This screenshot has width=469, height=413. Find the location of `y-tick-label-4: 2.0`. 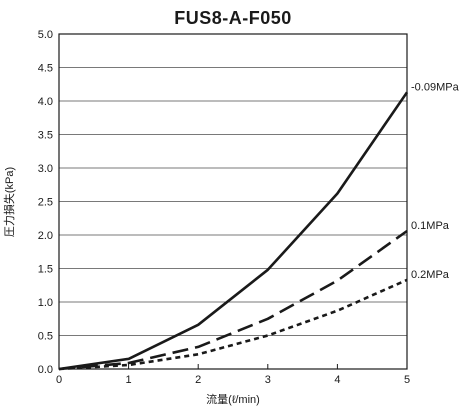

y-tick-label-4: 2.0 is located at coordinates (45, 236).